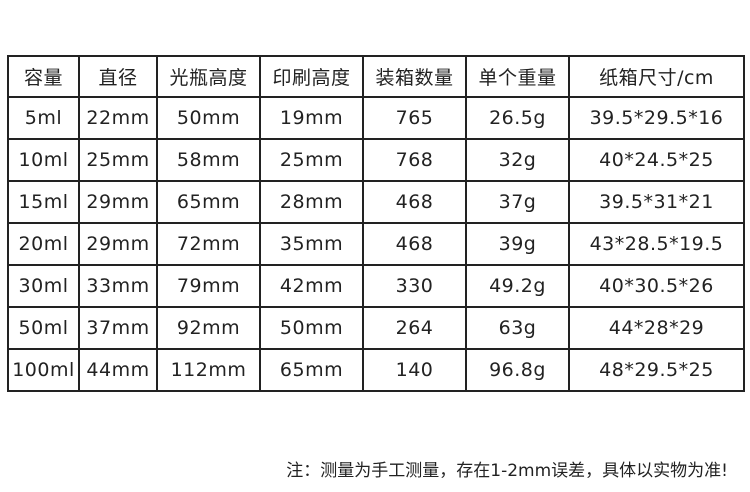 This screenshot has width=750, height=492. Describe the element at coordinates (656, 160) in the screenshot. I see `table-cell: 40*24.5*25` at that location.